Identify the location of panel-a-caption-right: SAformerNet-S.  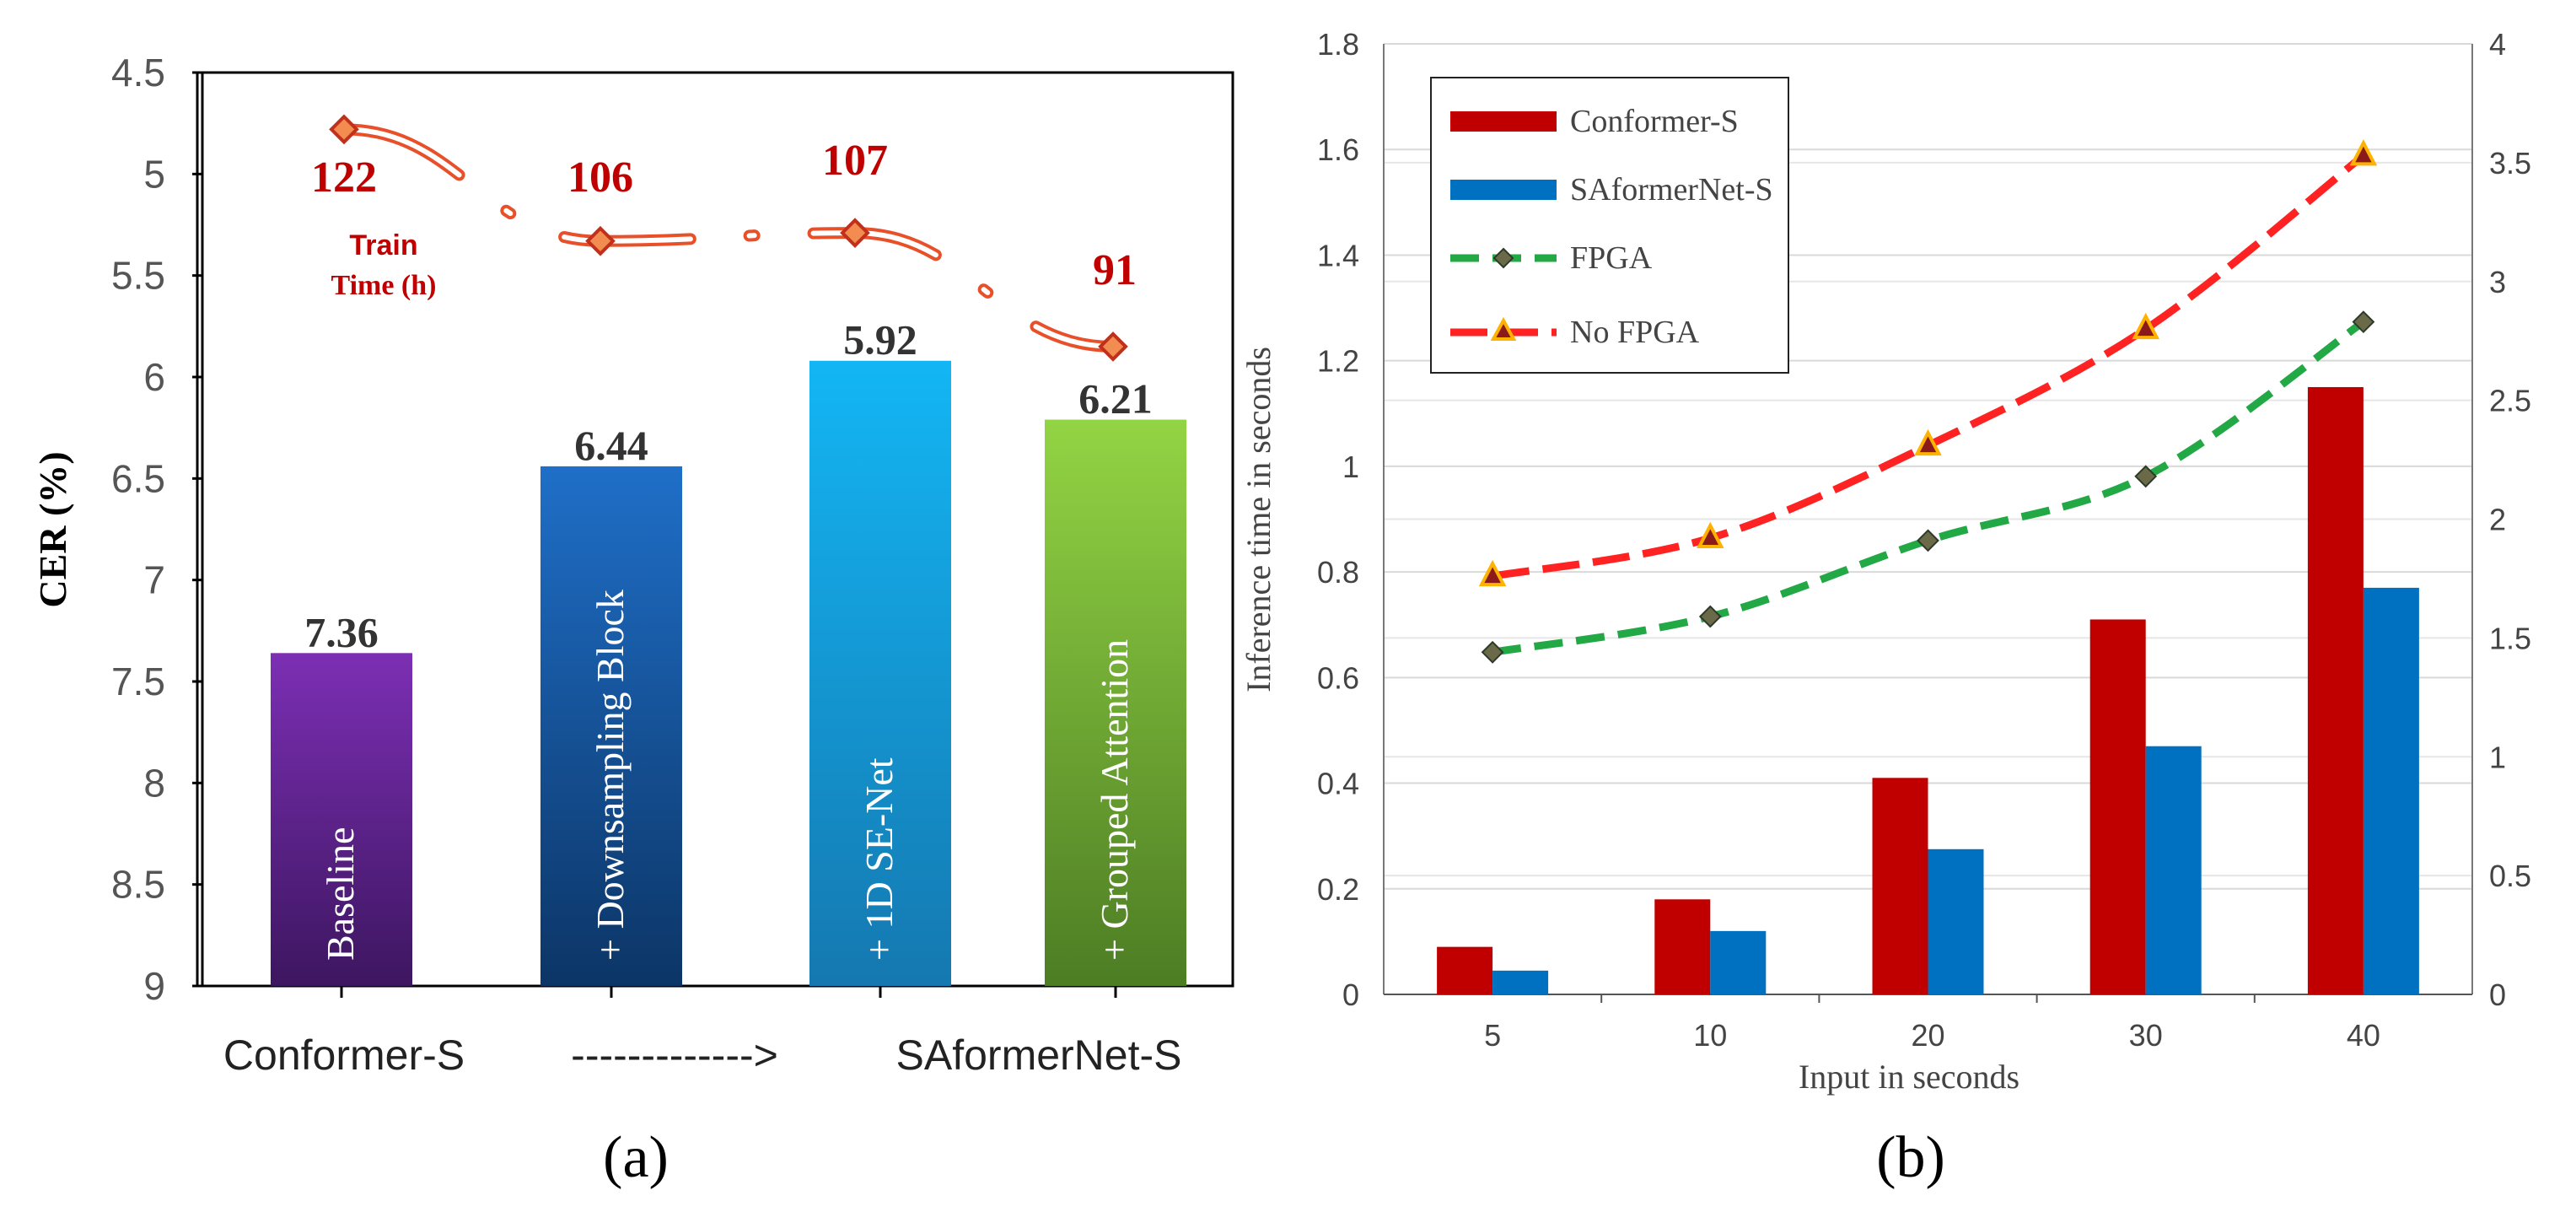
(1039, 1055).